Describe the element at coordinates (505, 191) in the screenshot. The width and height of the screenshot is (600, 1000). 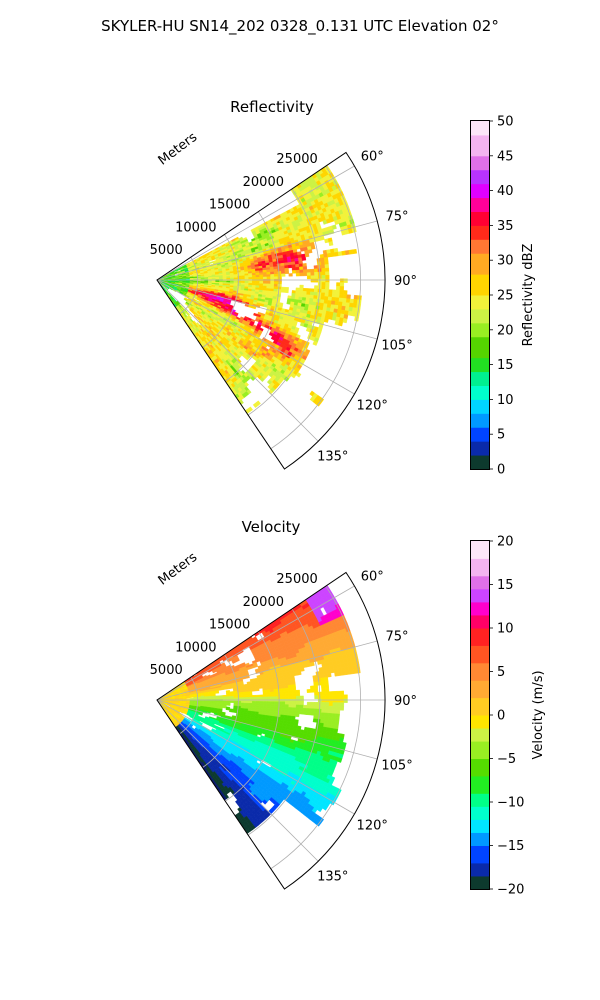
I see `colorbar-tick-label: 40` at that location.